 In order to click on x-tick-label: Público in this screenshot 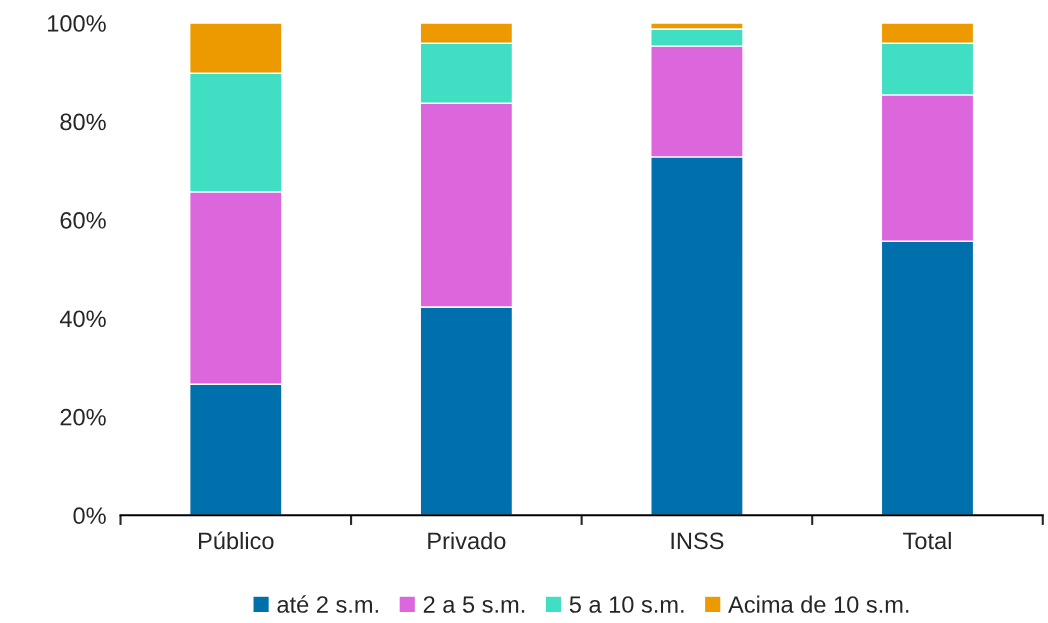, I will do `click(236, 540)`.